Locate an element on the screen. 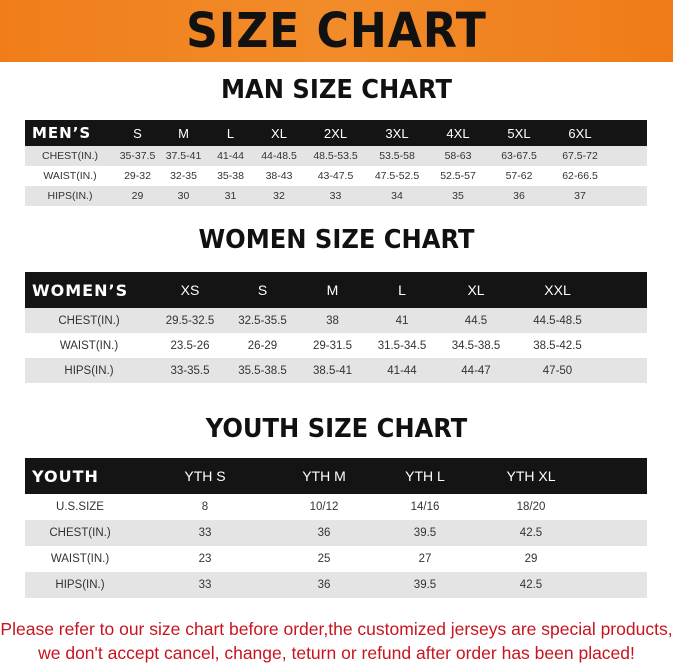  table-label: MEN’S is located at coordinates (70, 133).